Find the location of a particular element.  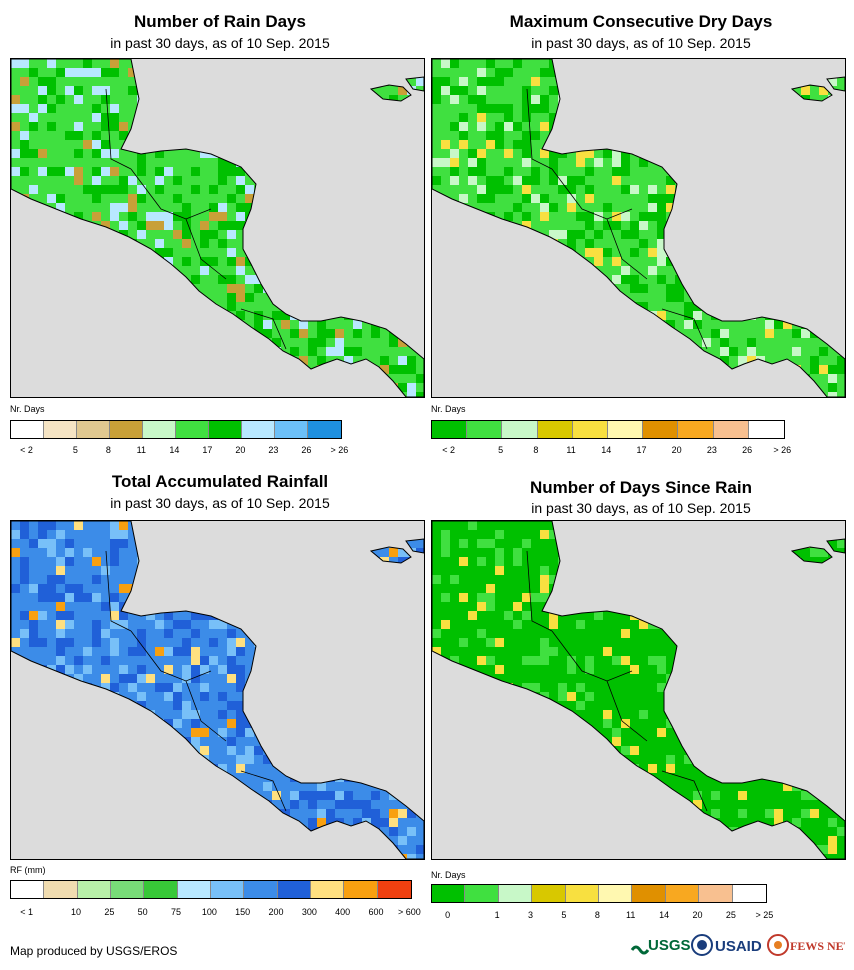

usaid-logo: USAID is located at coordinates (726, 945).